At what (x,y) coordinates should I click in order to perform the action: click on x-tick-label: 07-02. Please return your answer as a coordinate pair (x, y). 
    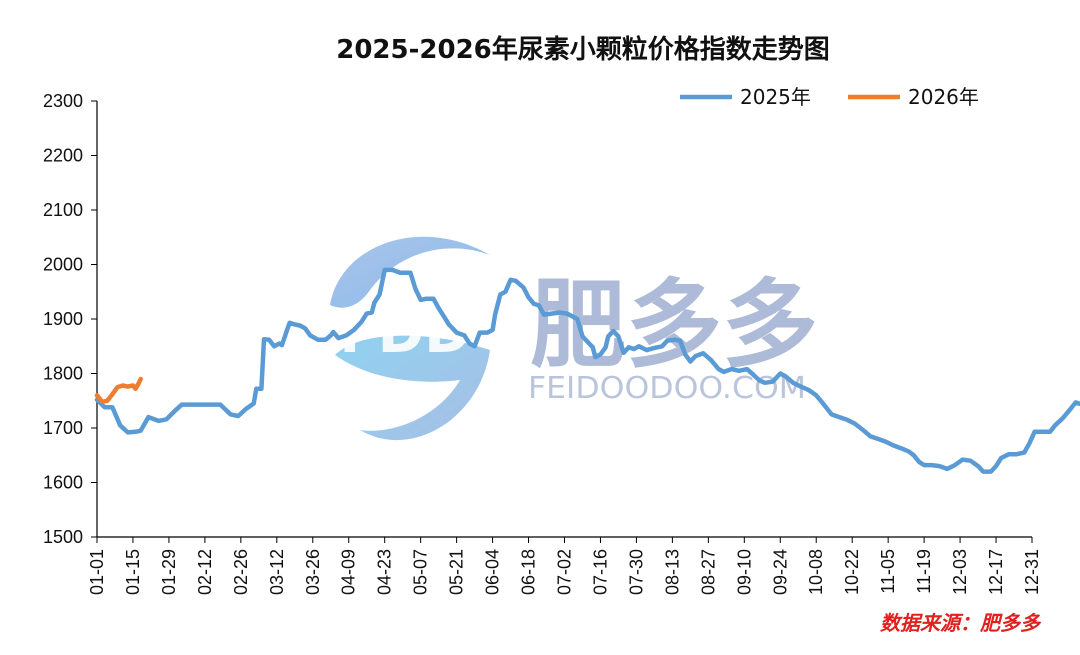
    Looking at the image, I should click on (565, 572).